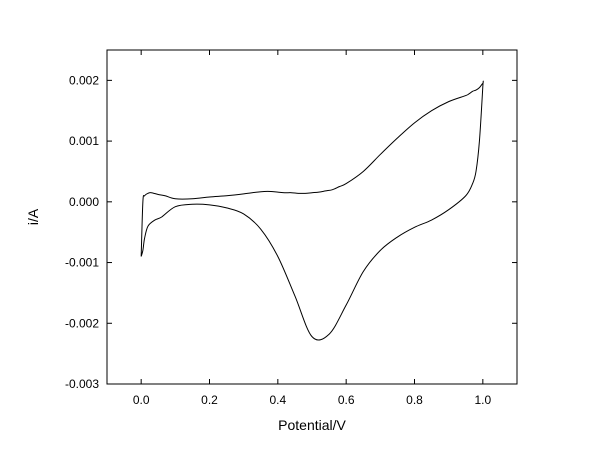 Image resolution: width=600 pixels, height=463 pixels. Describe the element at coordinates (346, 400) in the screenshot. I see `x-tick-label: 0.6` at that location.